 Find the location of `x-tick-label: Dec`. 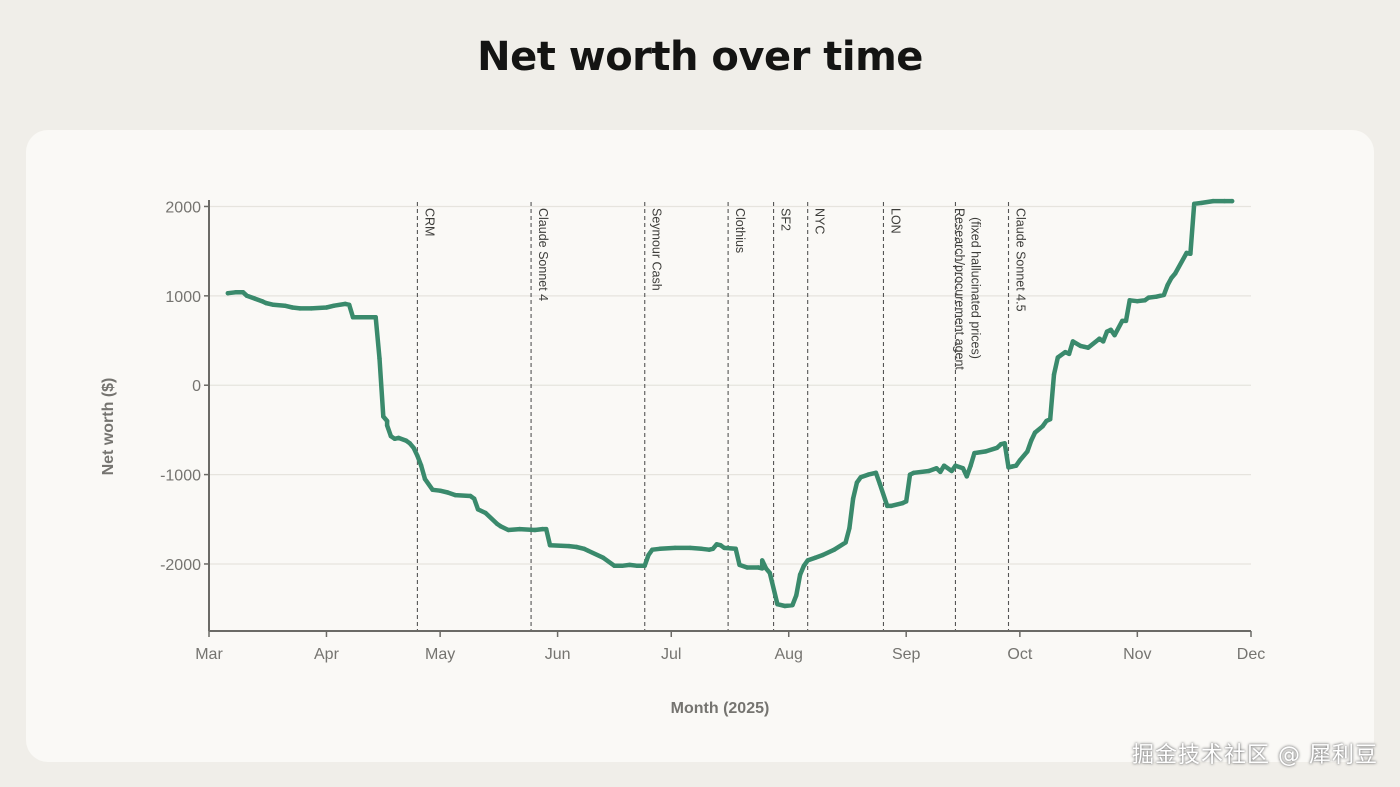

x-tick-label: Dec is located at coordinates (1251, 654).